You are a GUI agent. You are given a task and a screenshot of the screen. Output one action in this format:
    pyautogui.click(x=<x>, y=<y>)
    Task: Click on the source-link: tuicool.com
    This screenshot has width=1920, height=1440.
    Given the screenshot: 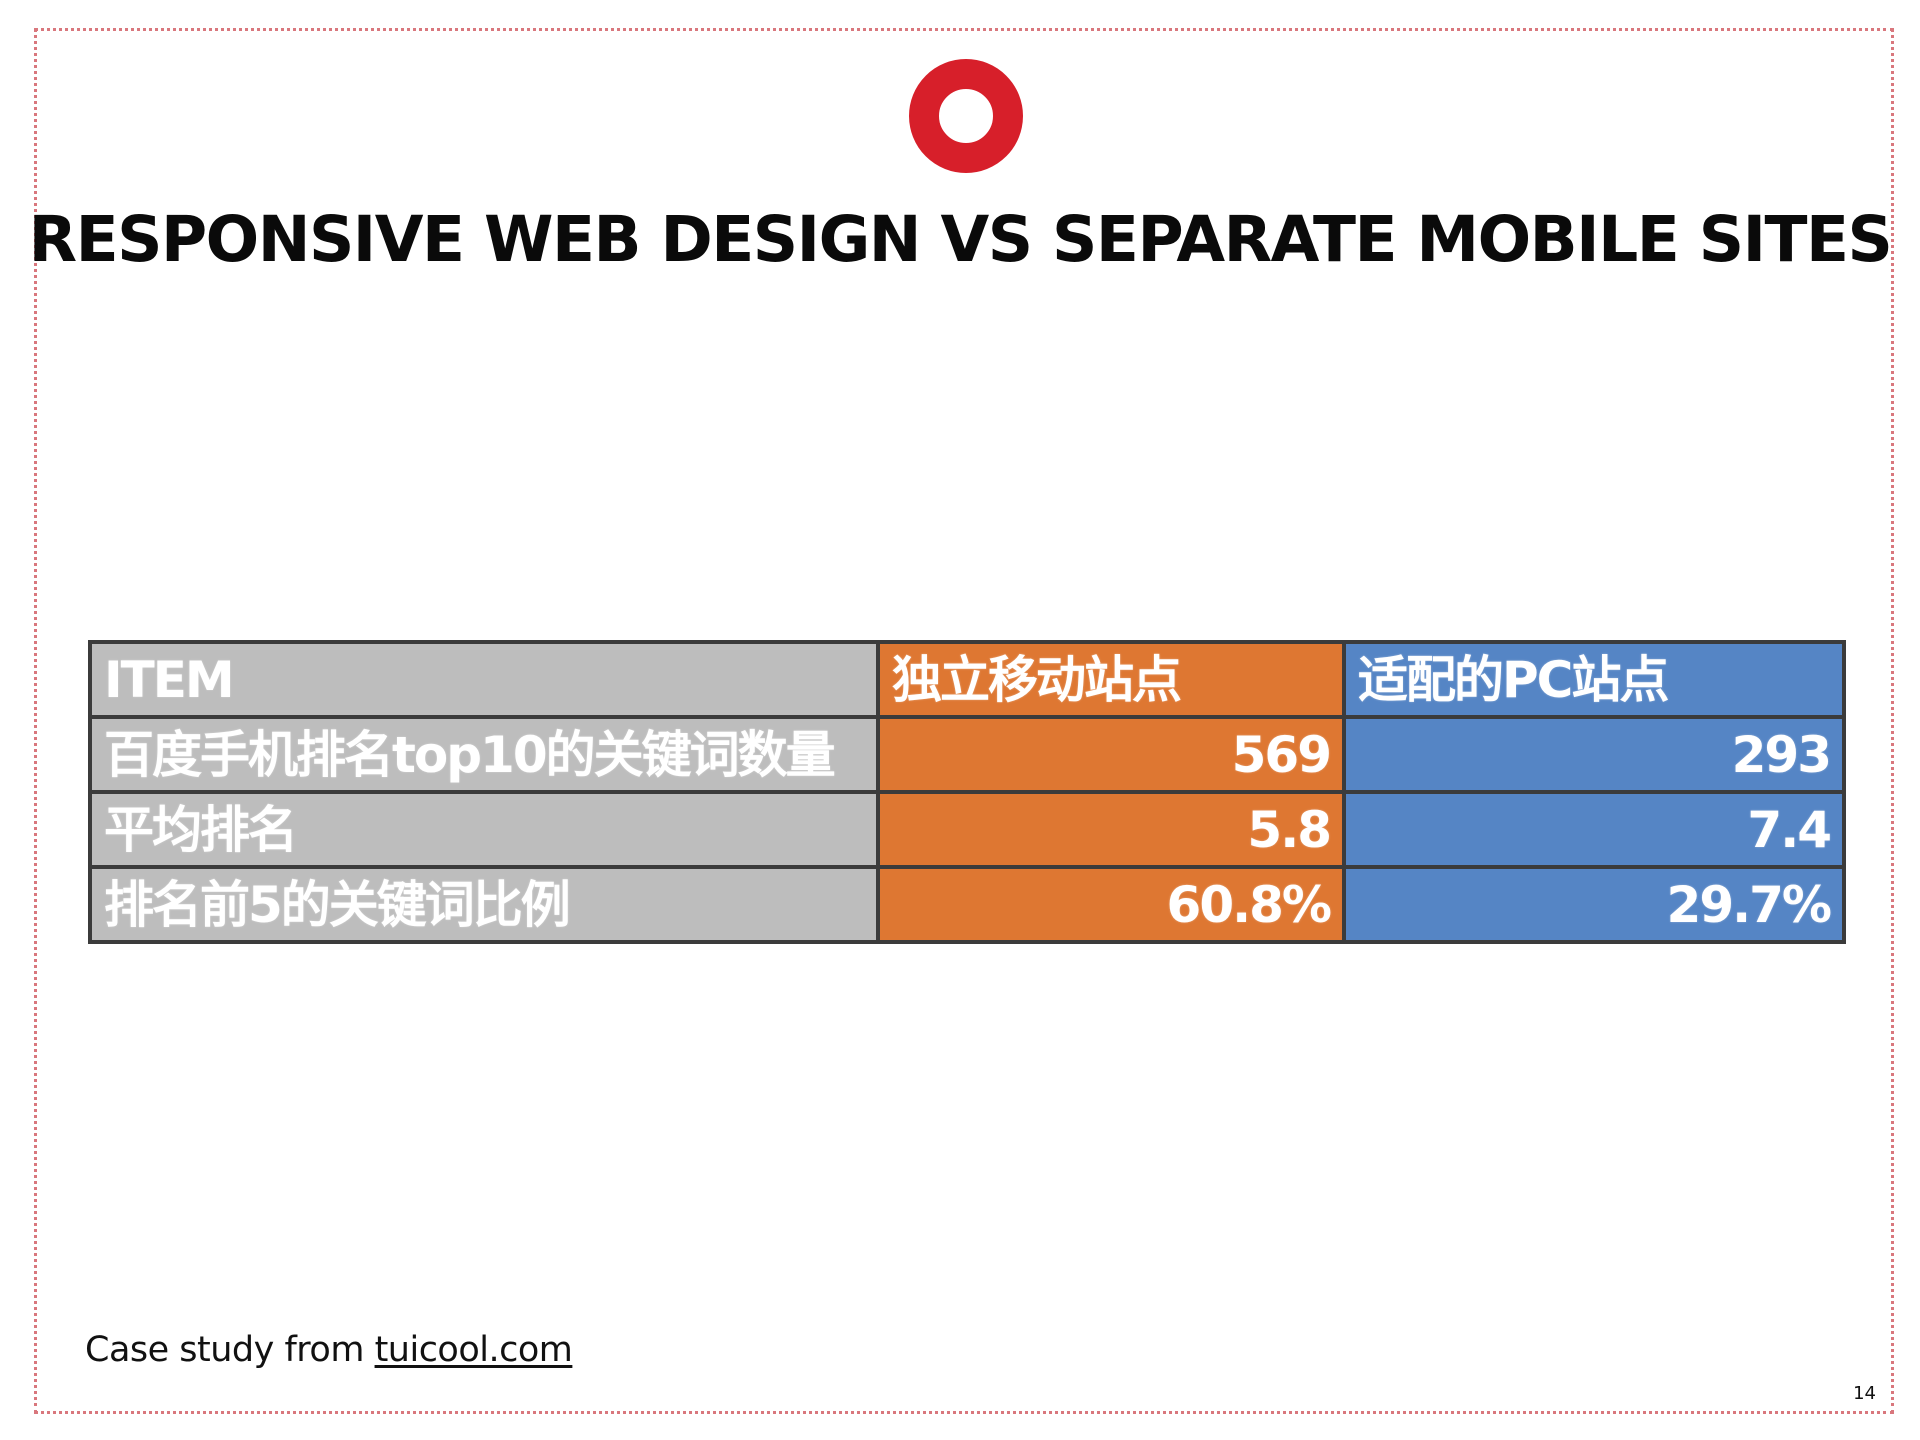 What is the action you would take?
    pyautogui.click(x=473, y=1350)
    